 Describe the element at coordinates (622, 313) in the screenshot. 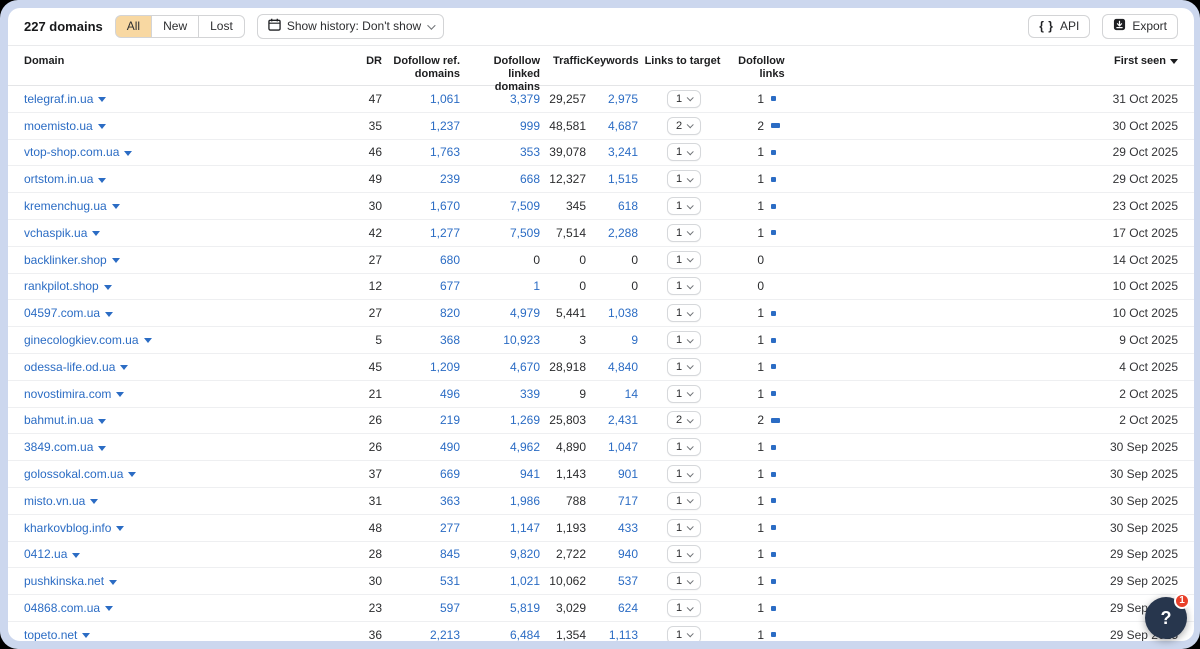

I see `keywords-link: 1,038` at that location.